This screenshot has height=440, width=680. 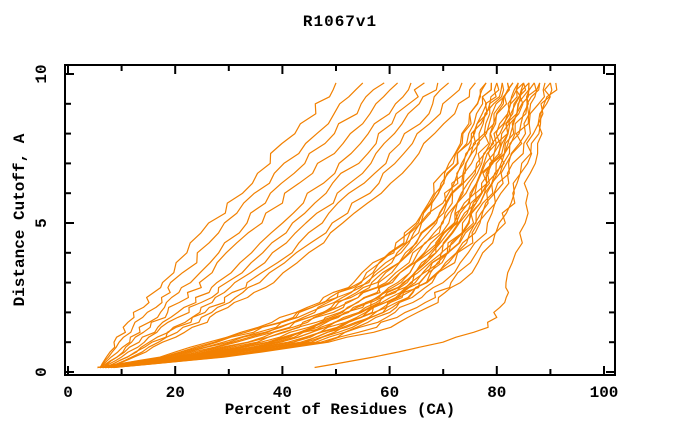 I want to click on x-tick-label: 60, so click(x=389, y=393).